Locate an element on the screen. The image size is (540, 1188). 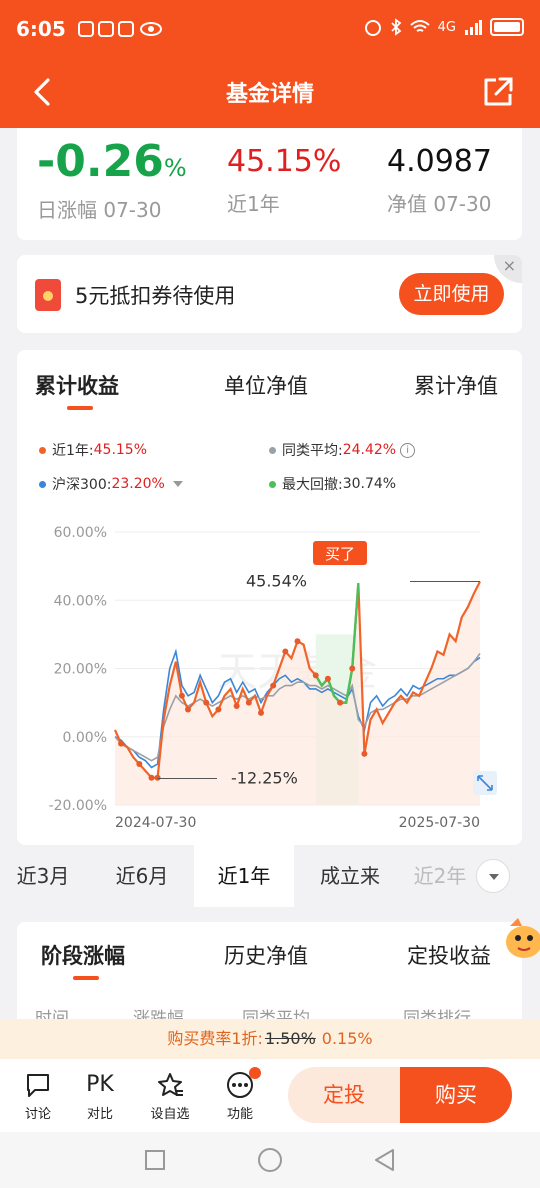
nav-value: 4.0987 净值 07-30 is located at coordinates (439, 176).